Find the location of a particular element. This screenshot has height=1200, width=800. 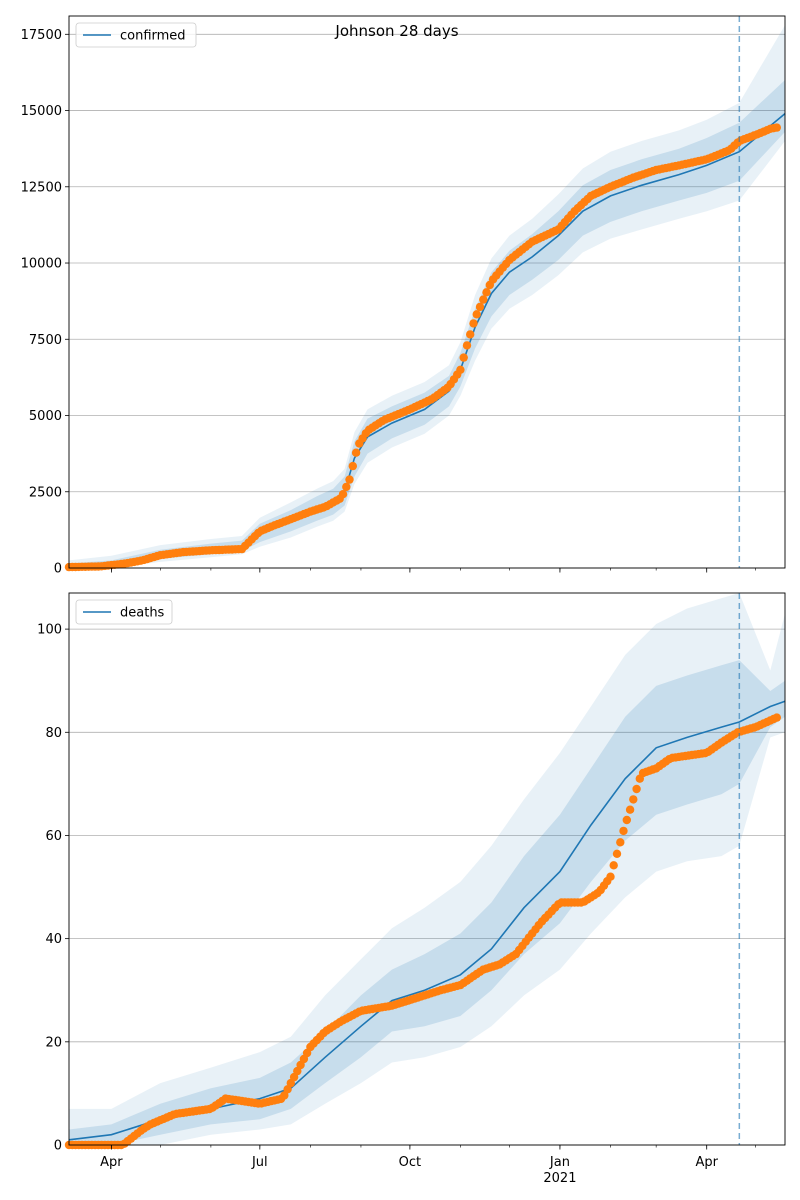

legend: deaths is located at coordinates (124, 612).